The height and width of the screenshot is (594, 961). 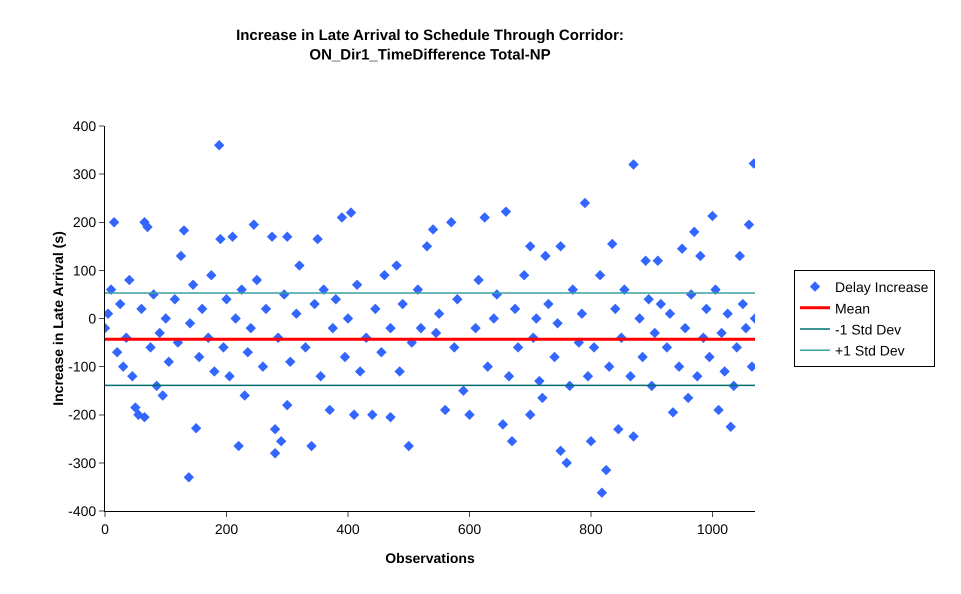 I want to click on legend-label: Mean, so click(x=852, y=308).